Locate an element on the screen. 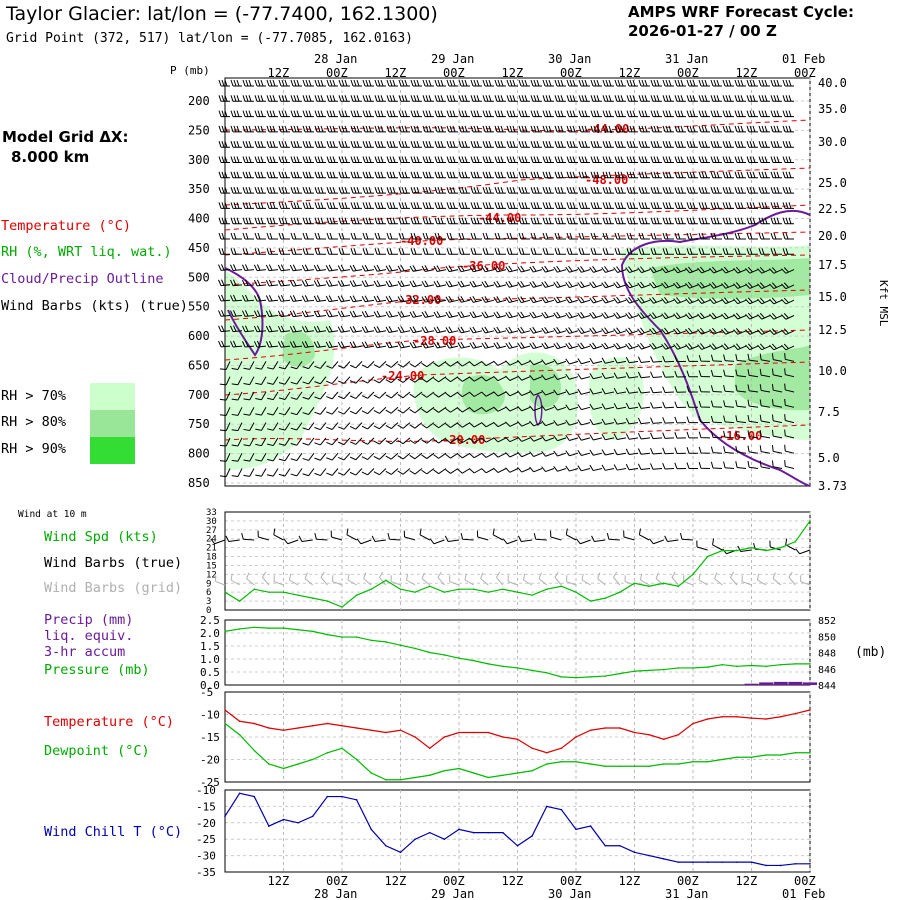  temp-y-tick-label: -5 is located at coordinates (206, 692).